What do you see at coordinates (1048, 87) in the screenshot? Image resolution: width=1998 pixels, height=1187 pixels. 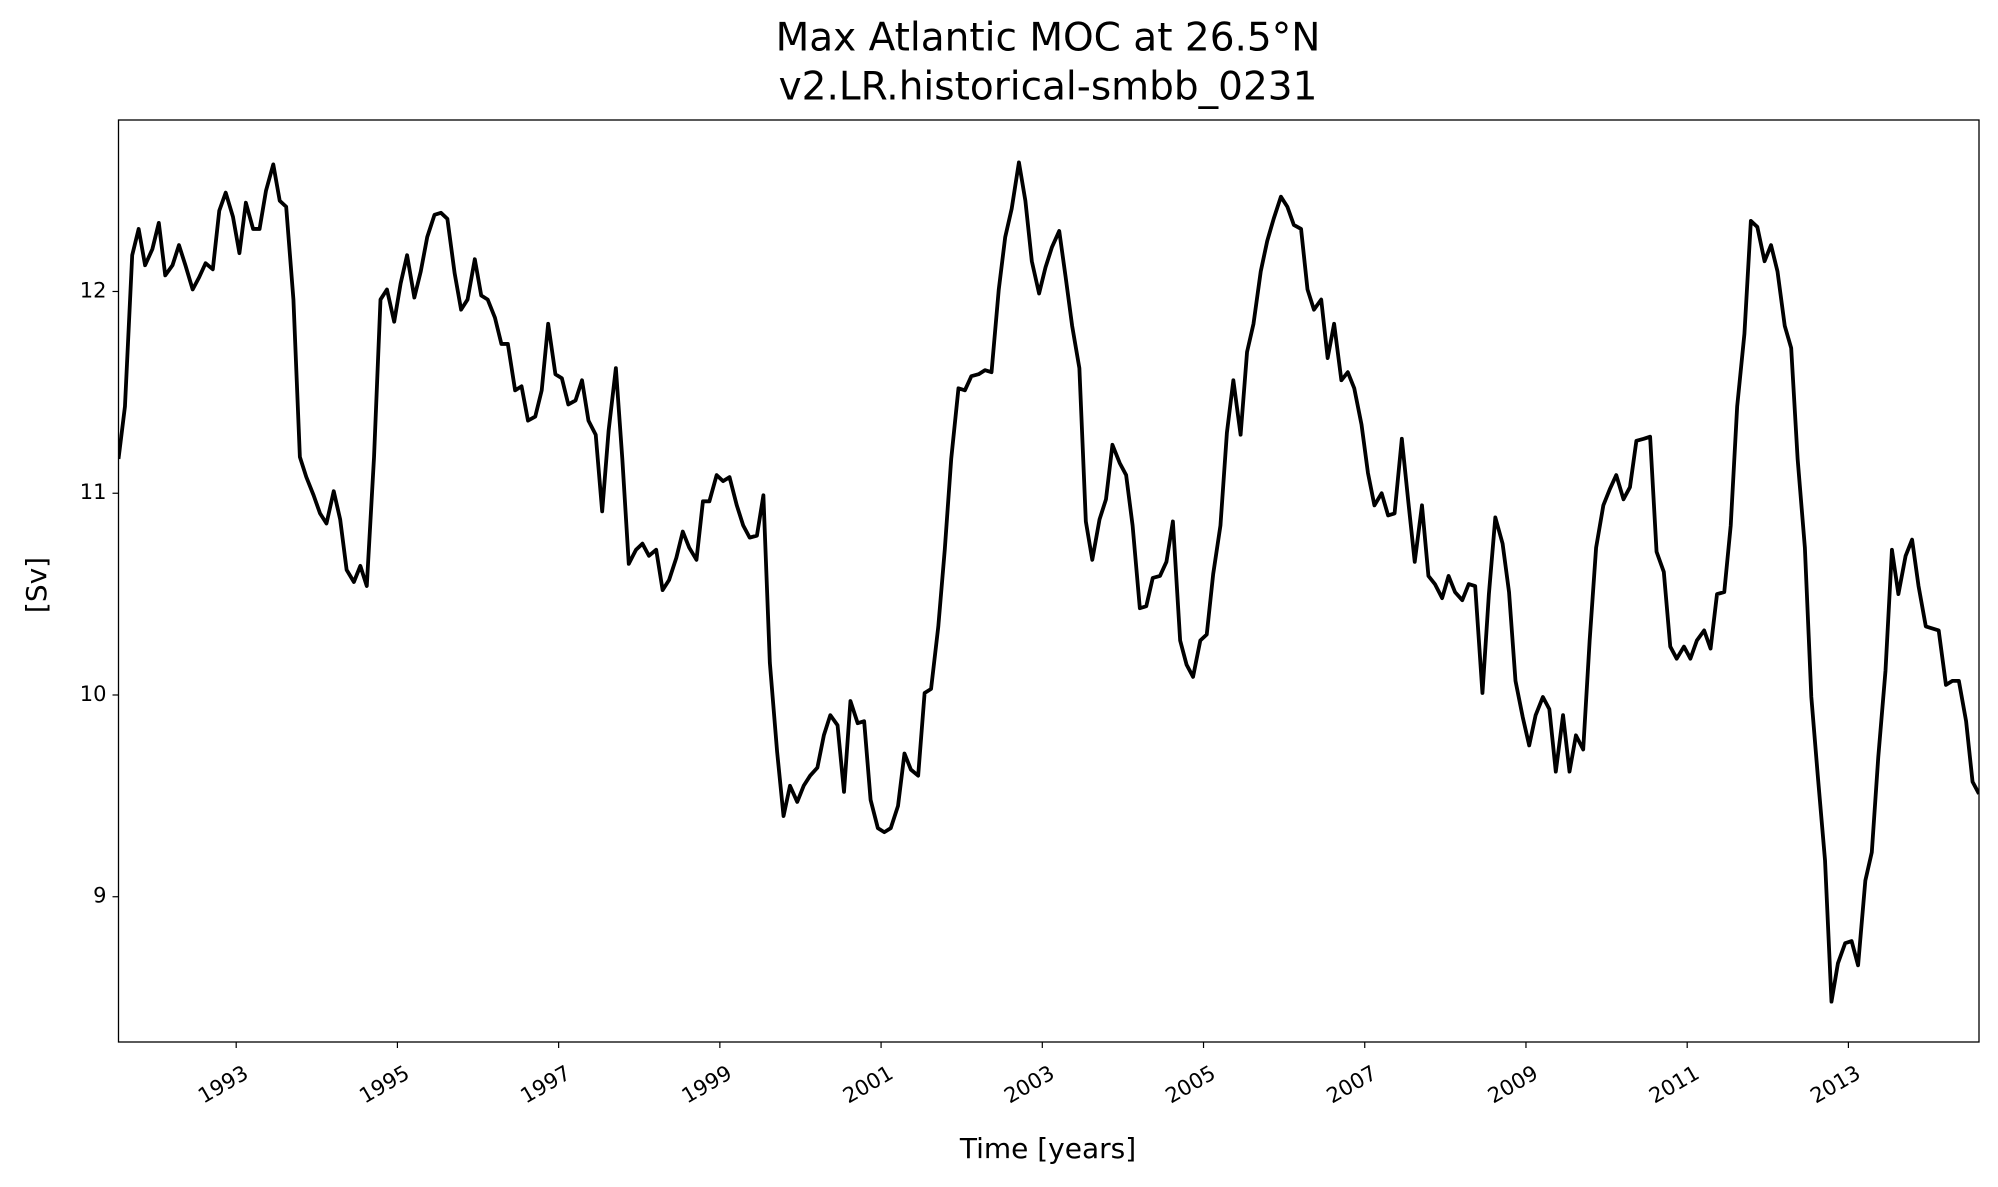 I see `chart-subtitle: v2.LR.historical-smbb_0231` at bounding box center [1048, 87].